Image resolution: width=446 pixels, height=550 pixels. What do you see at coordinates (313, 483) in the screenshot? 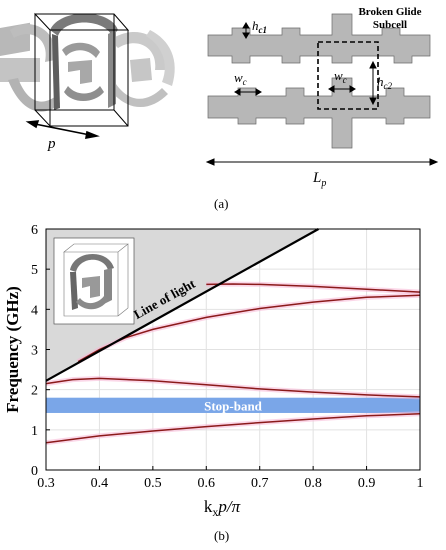
I see `x-tick-label: 0.8` at bounding box center [313, 483].